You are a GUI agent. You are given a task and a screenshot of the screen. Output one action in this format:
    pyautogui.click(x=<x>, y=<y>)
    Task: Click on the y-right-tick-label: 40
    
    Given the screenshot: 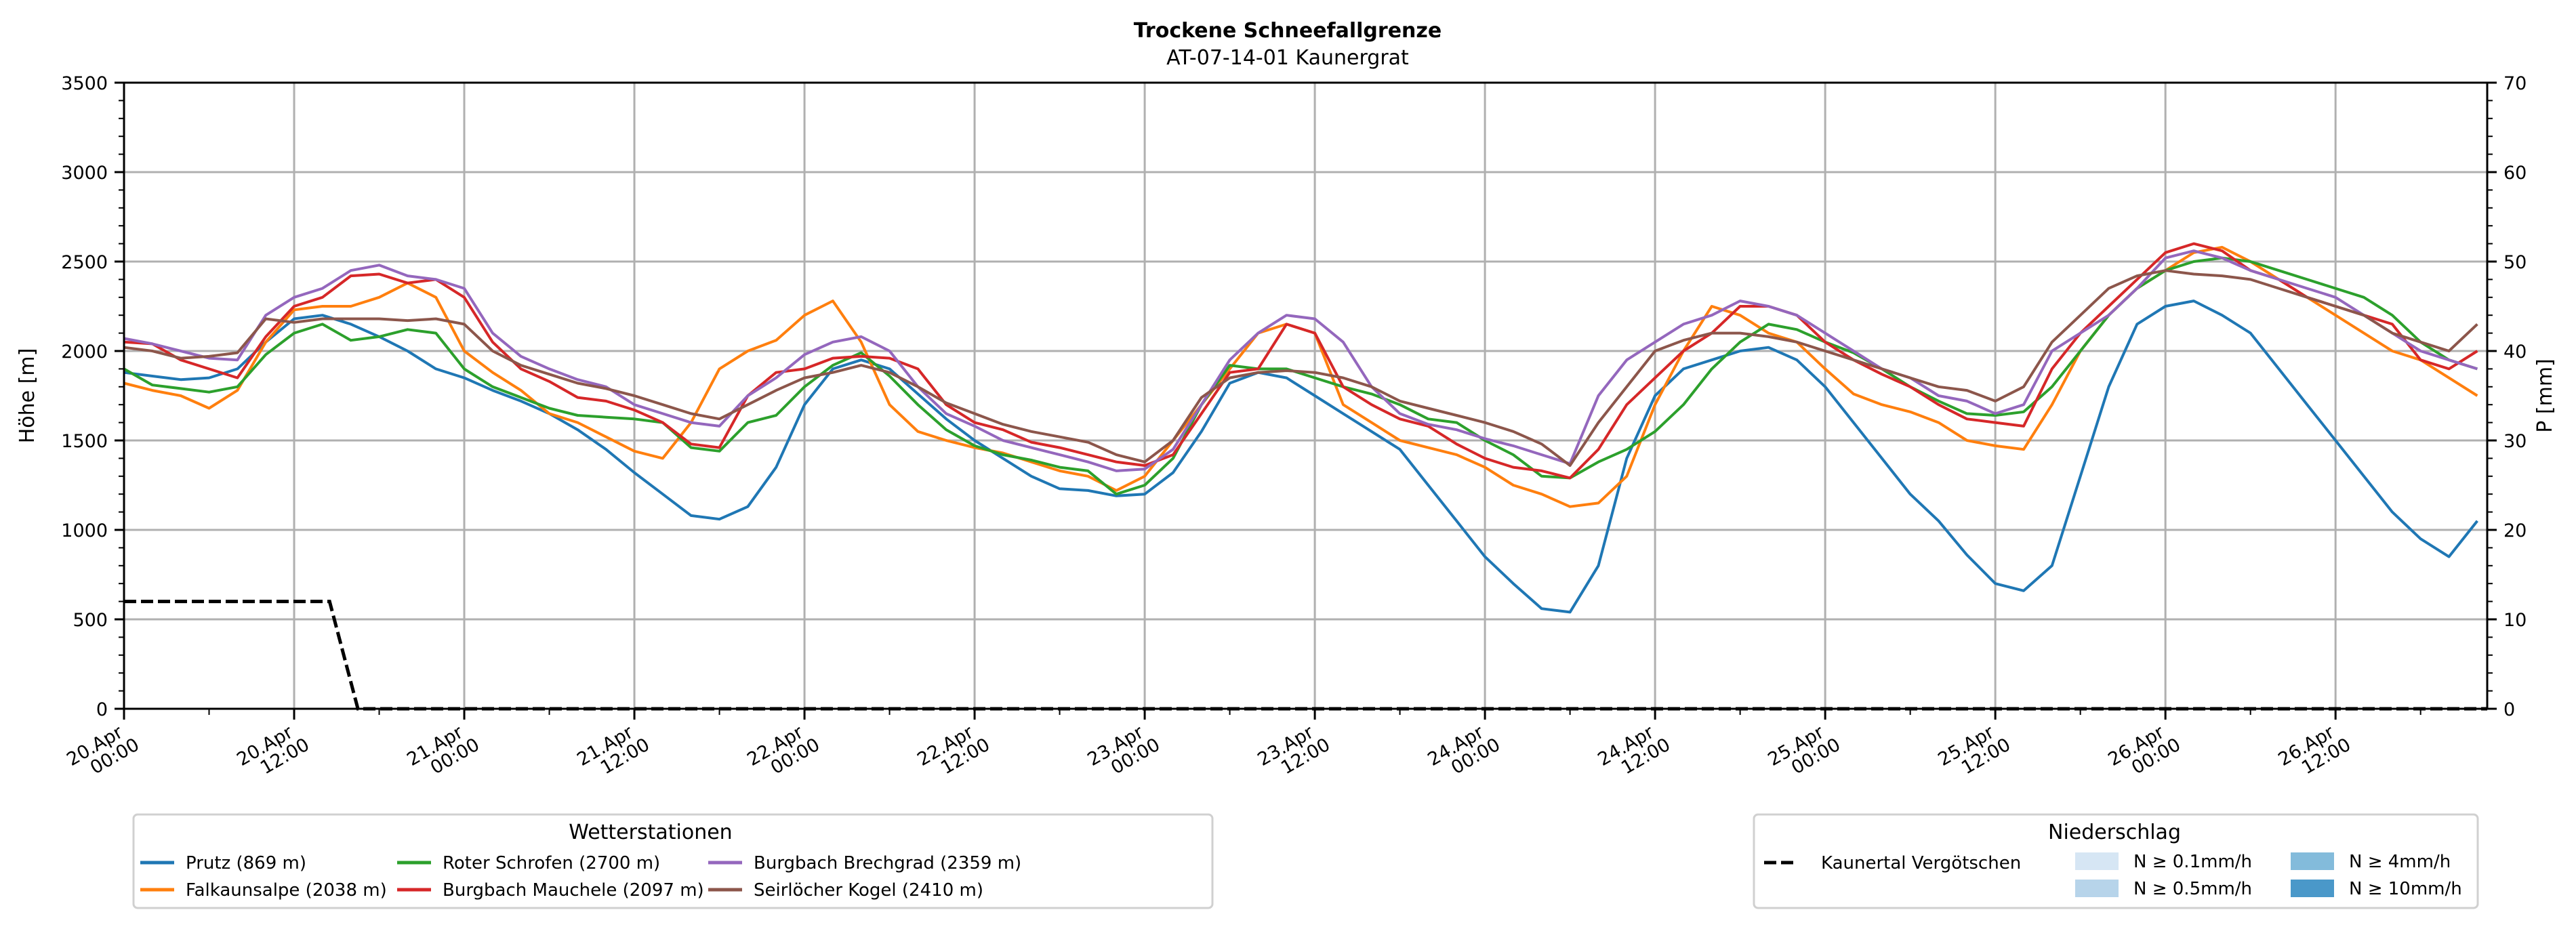 What is the action you would take?
    pyautogui.click(x=2515, y=352)
    